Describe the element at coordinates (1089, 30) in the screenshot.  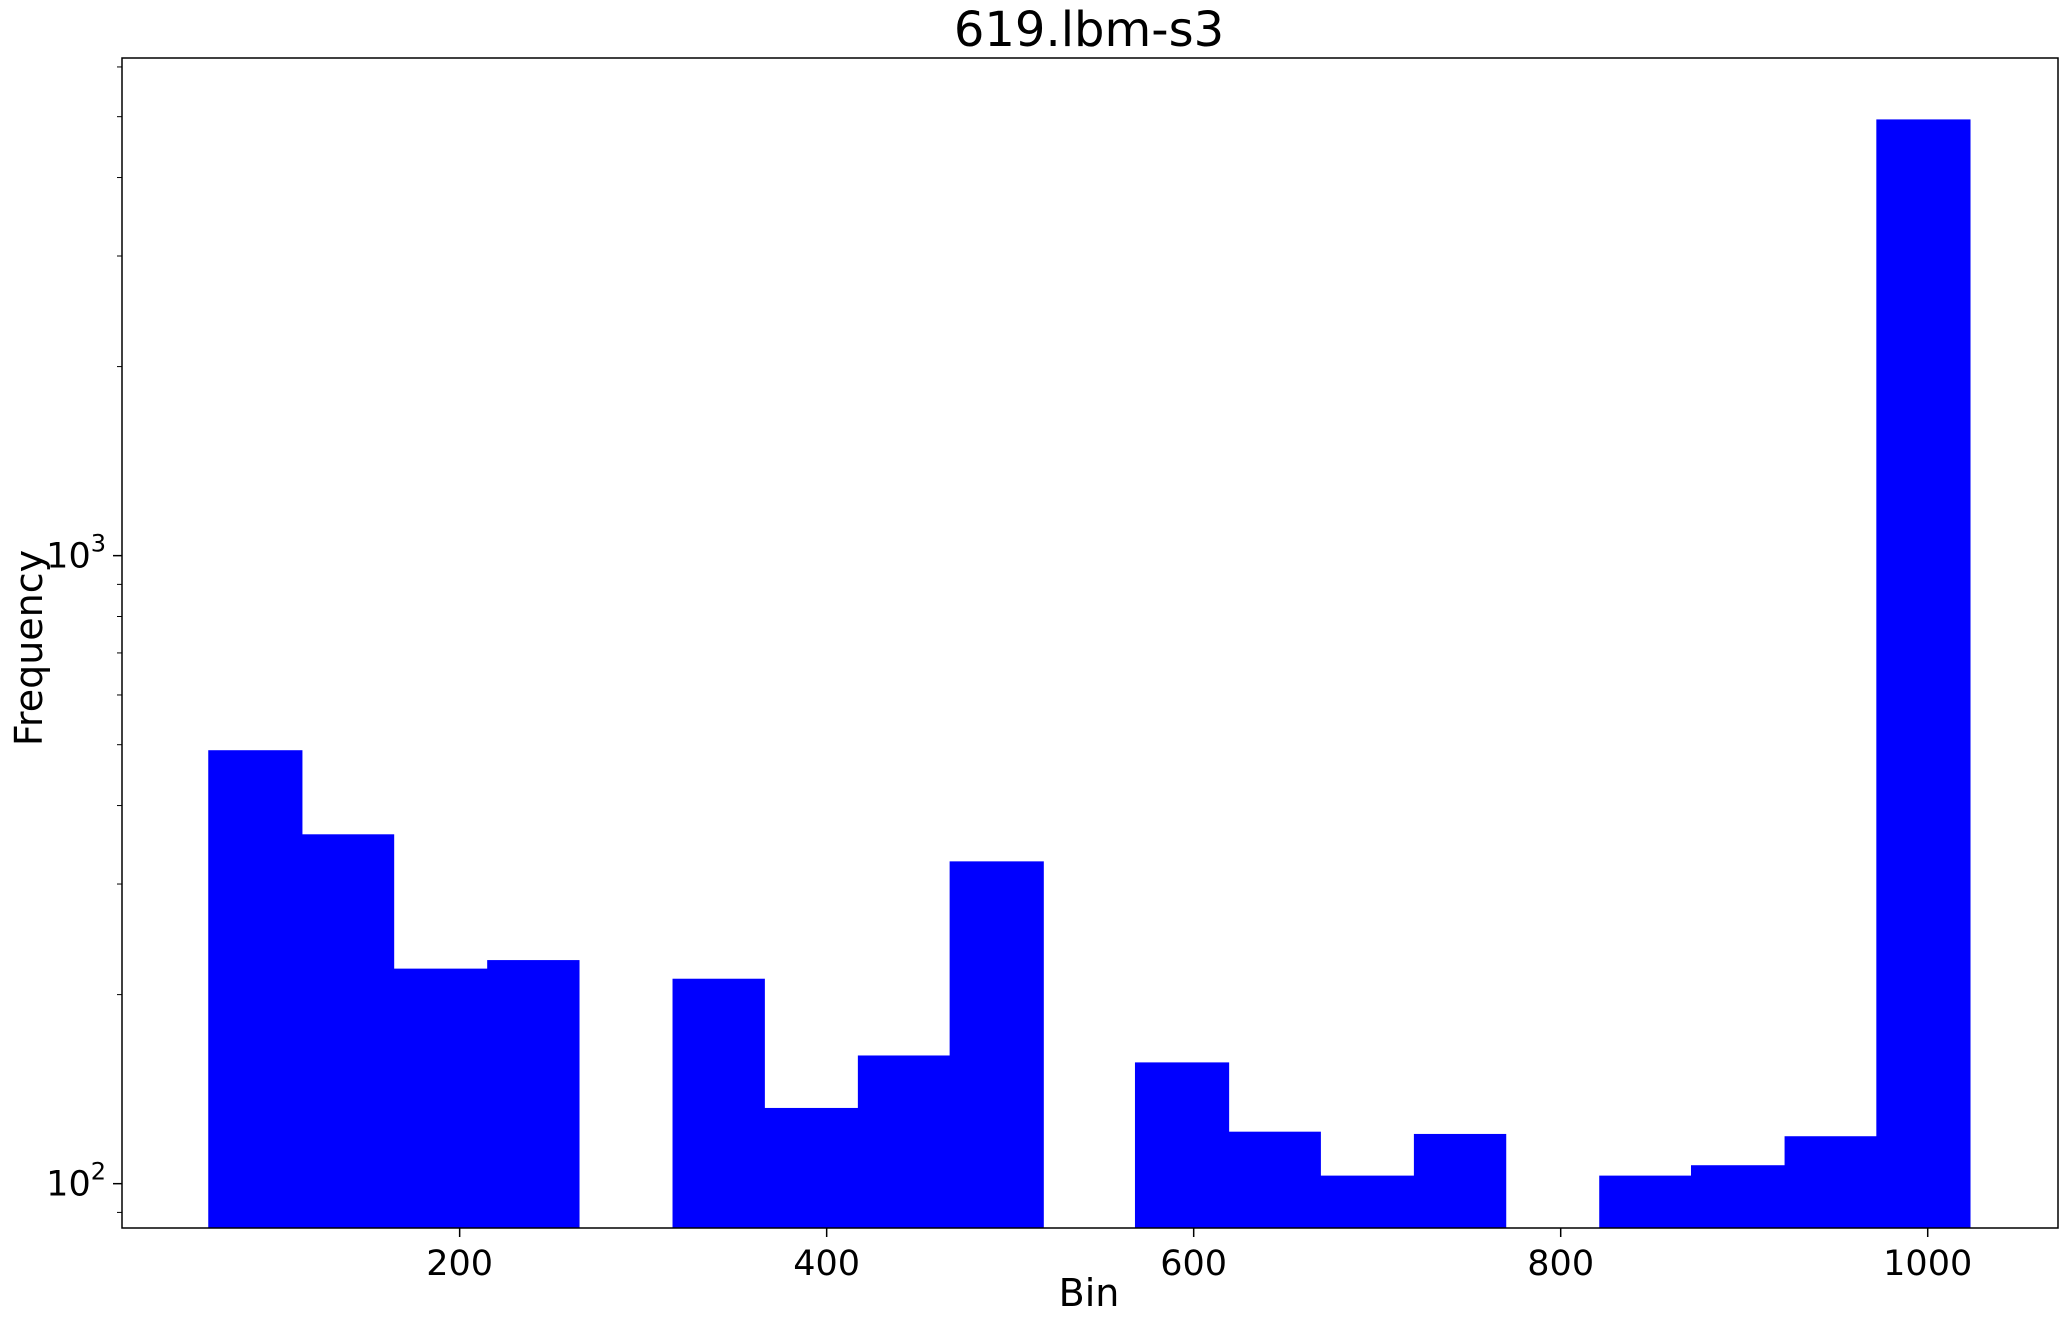
I see `chart-title: 619.lbm-s3` at that location.